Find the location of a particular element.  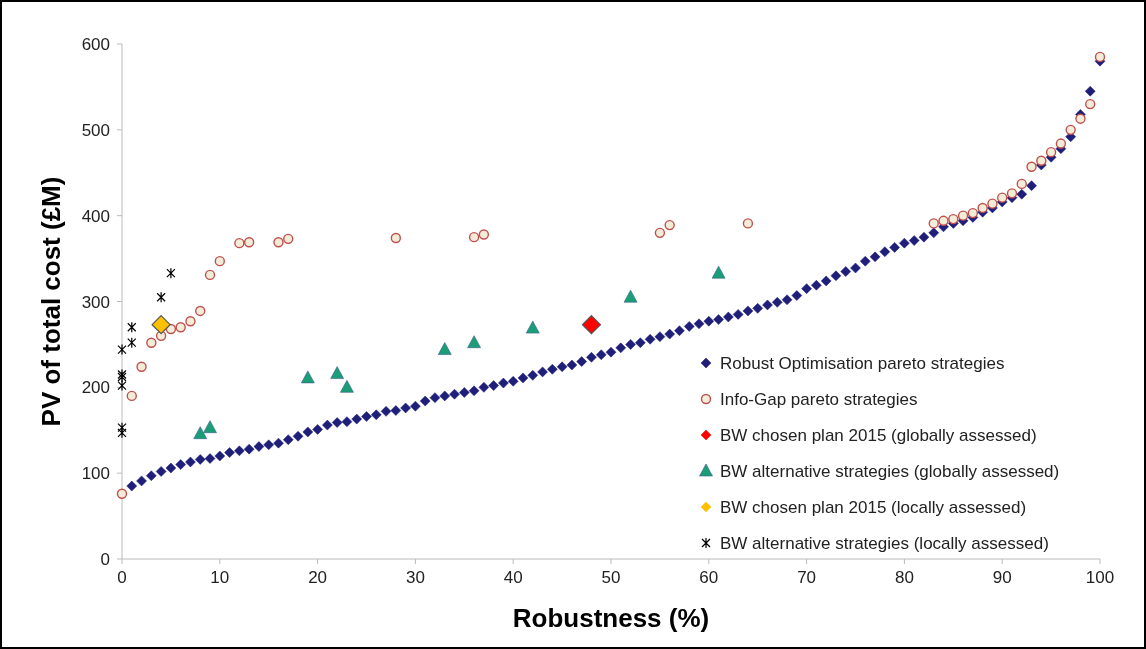

y-tick-label: 400 is located at coordinates (95, 216).